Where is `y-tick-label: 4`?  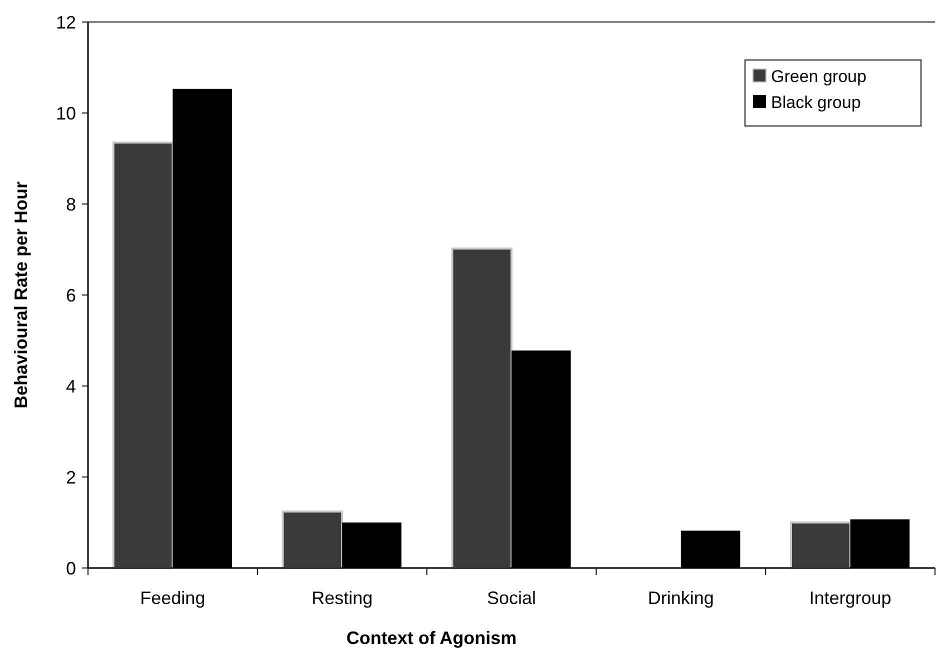 y-tick-label: 4 is located at coordinates (71, 386).